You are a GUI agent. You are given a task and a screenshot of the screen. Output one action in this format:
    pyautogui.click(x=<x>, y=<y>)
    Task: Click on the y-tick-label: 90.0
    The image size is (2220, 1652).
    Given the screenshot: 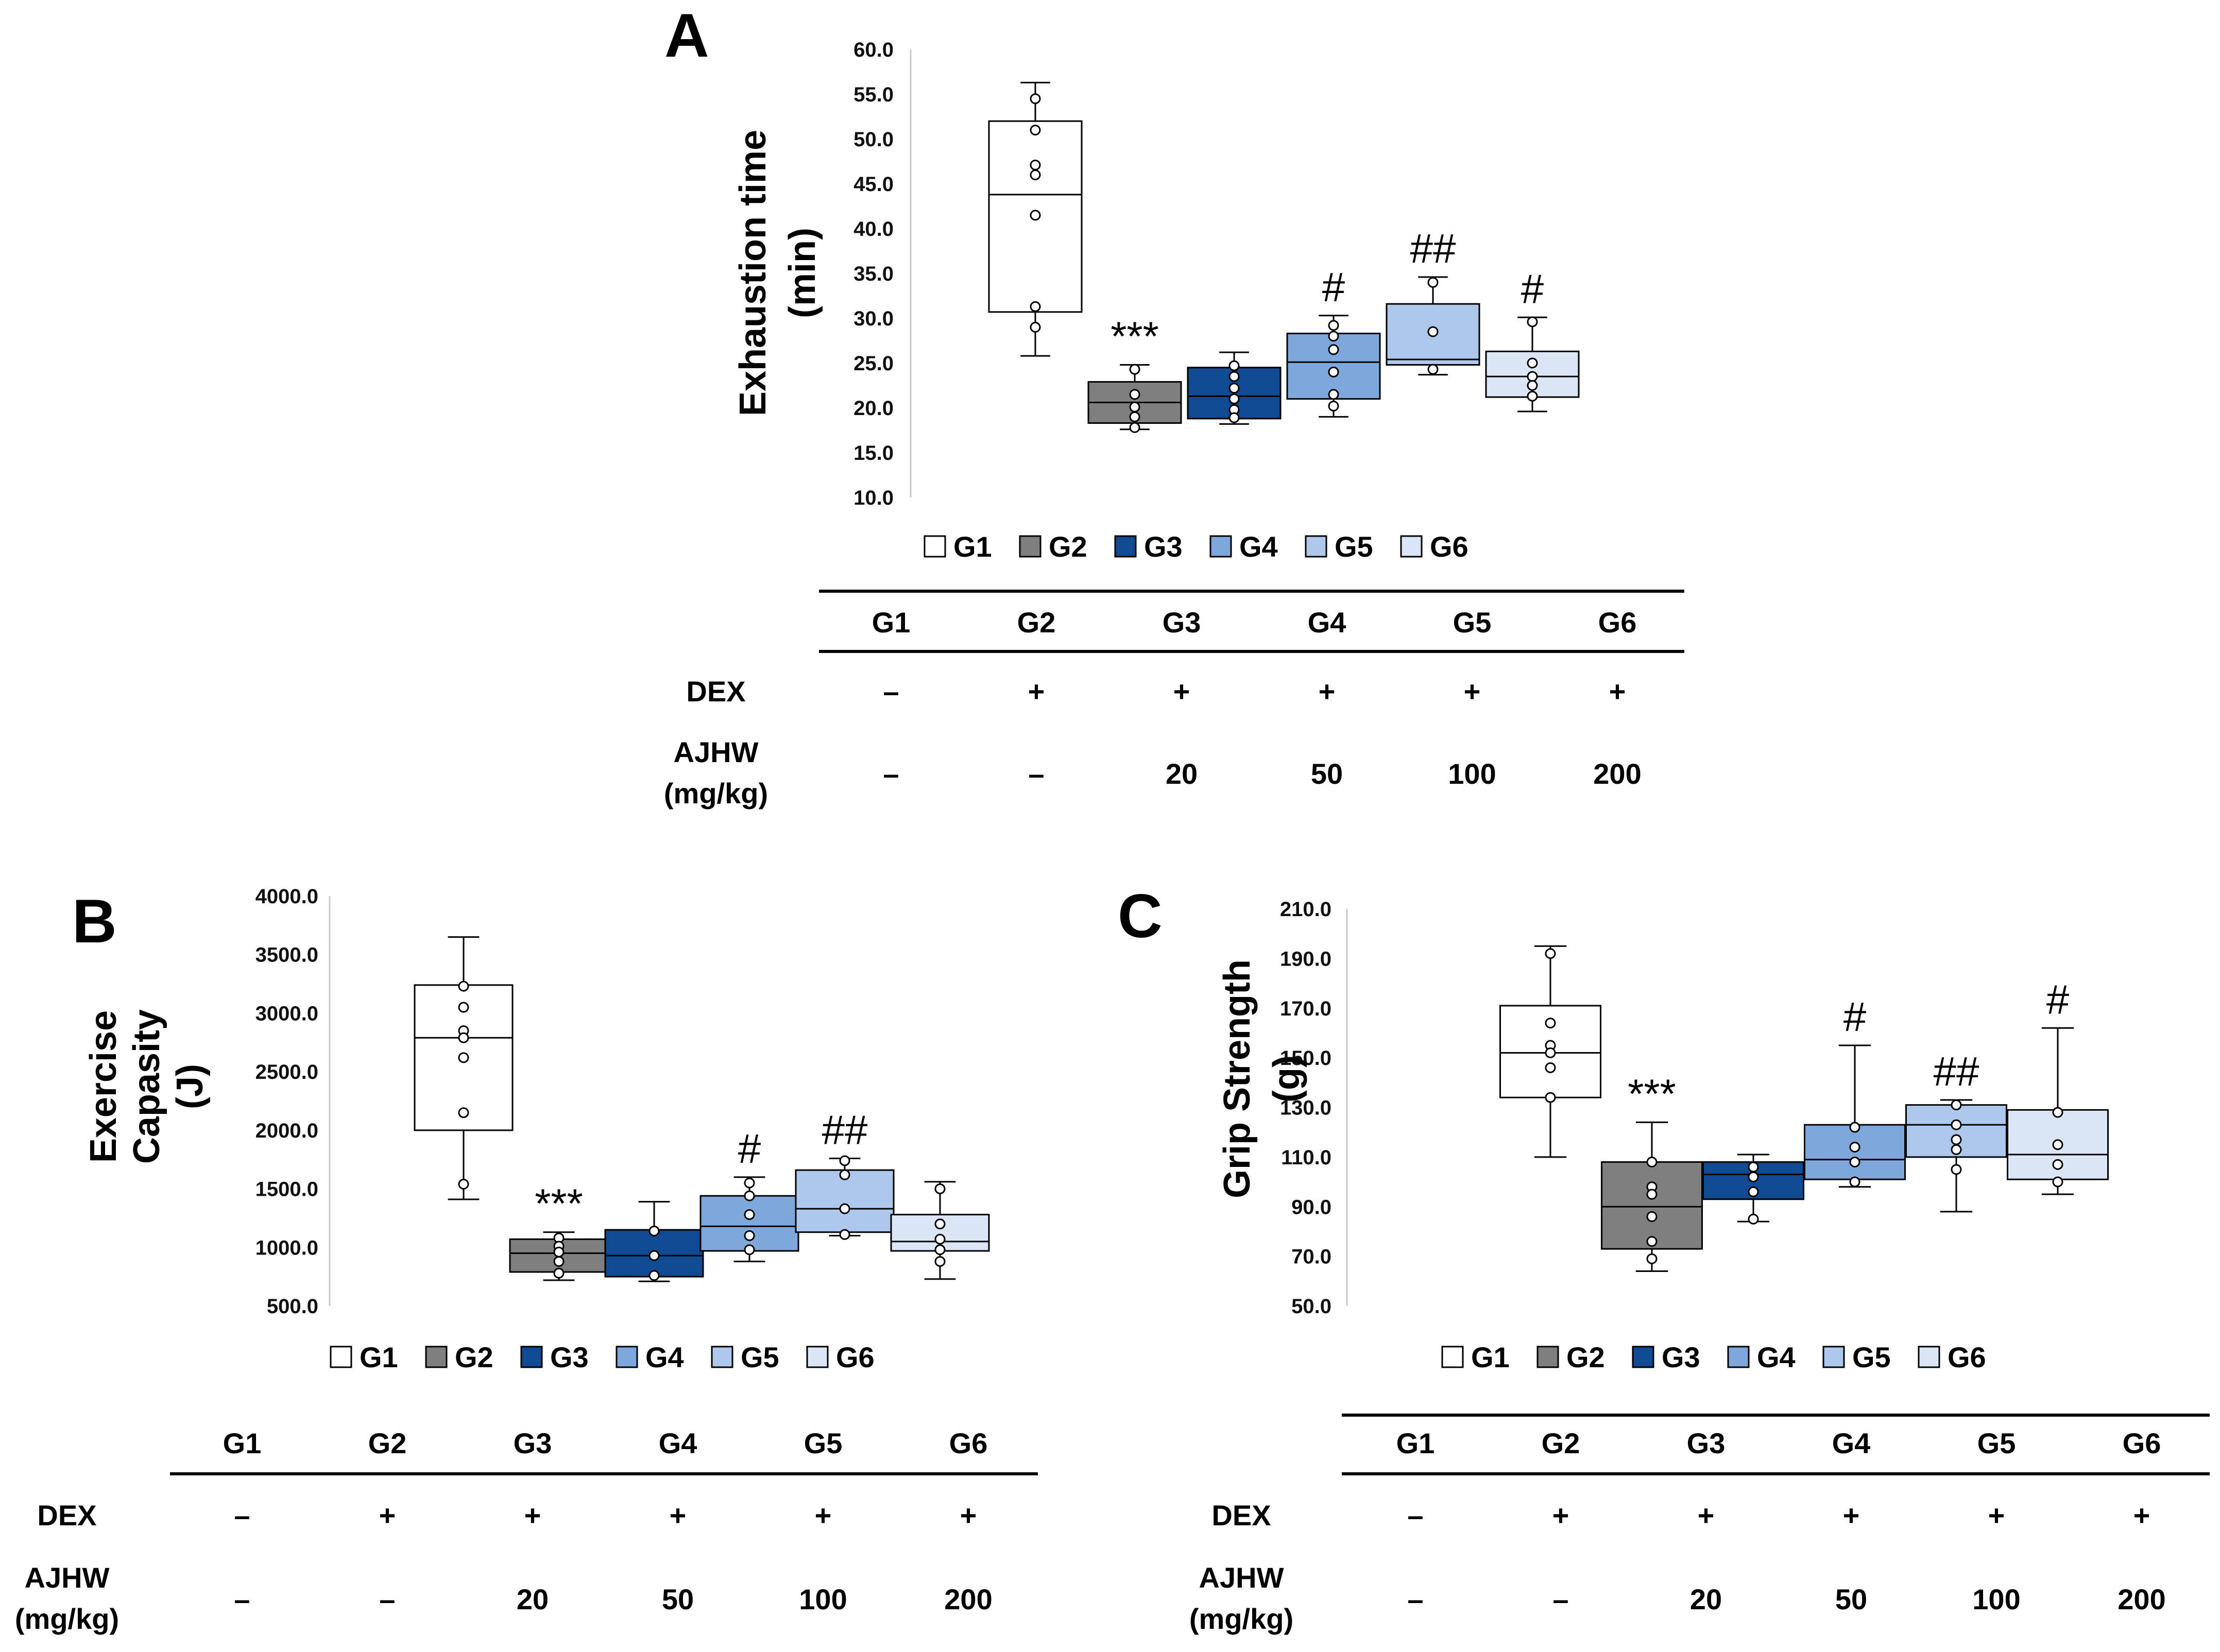 What is the action you would take?
    pyautogui.click(x=1311, y=1207)
    